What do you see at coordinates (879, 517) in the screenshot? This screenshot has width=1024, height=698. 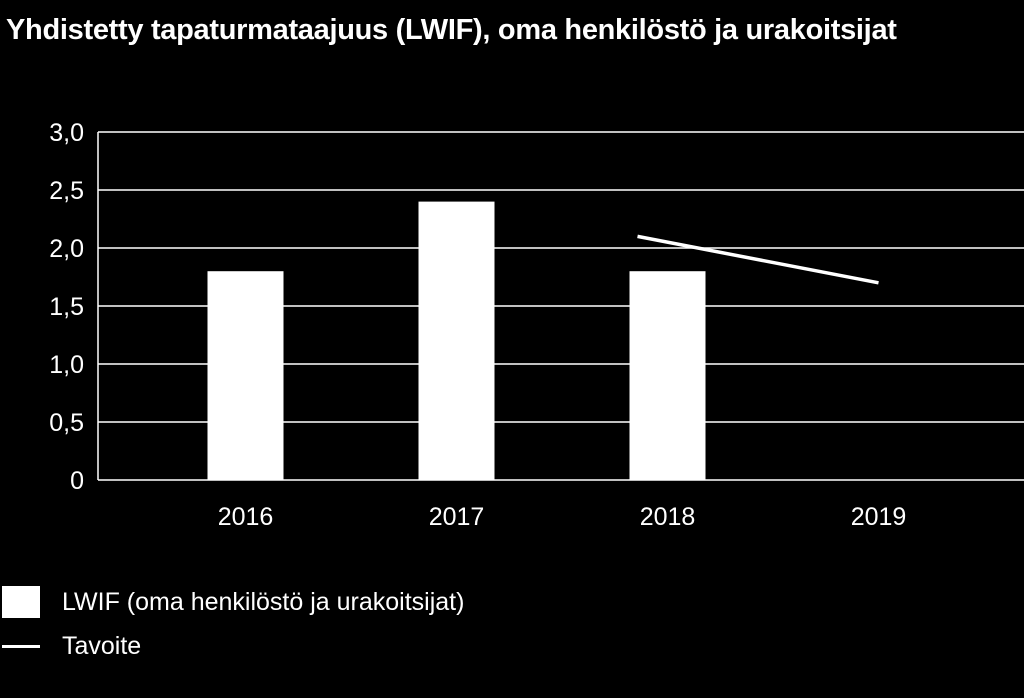 I see `x-tick-label: 2019` at bounding box center [879, 517].